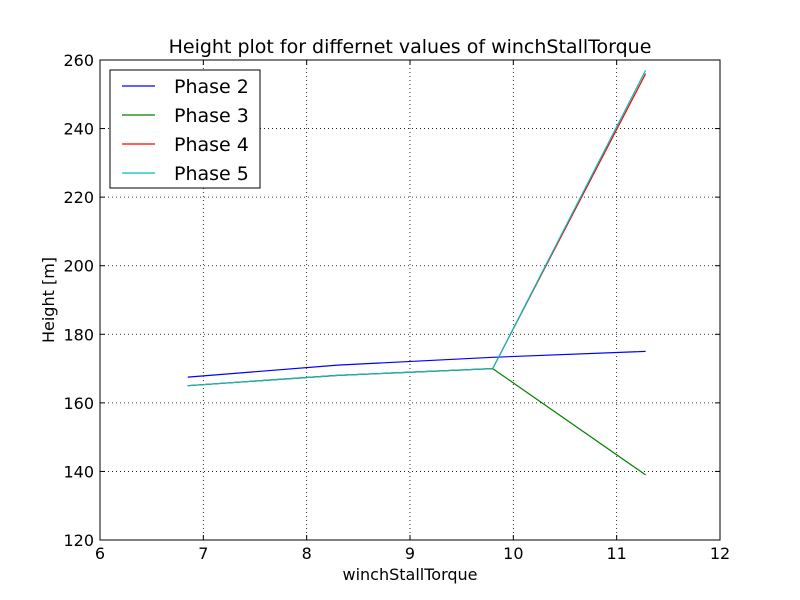  What do you see at coordinates (78, 540) in the screenshot?
I see `y-tick-label: 120` at bounding box center [78, 540].